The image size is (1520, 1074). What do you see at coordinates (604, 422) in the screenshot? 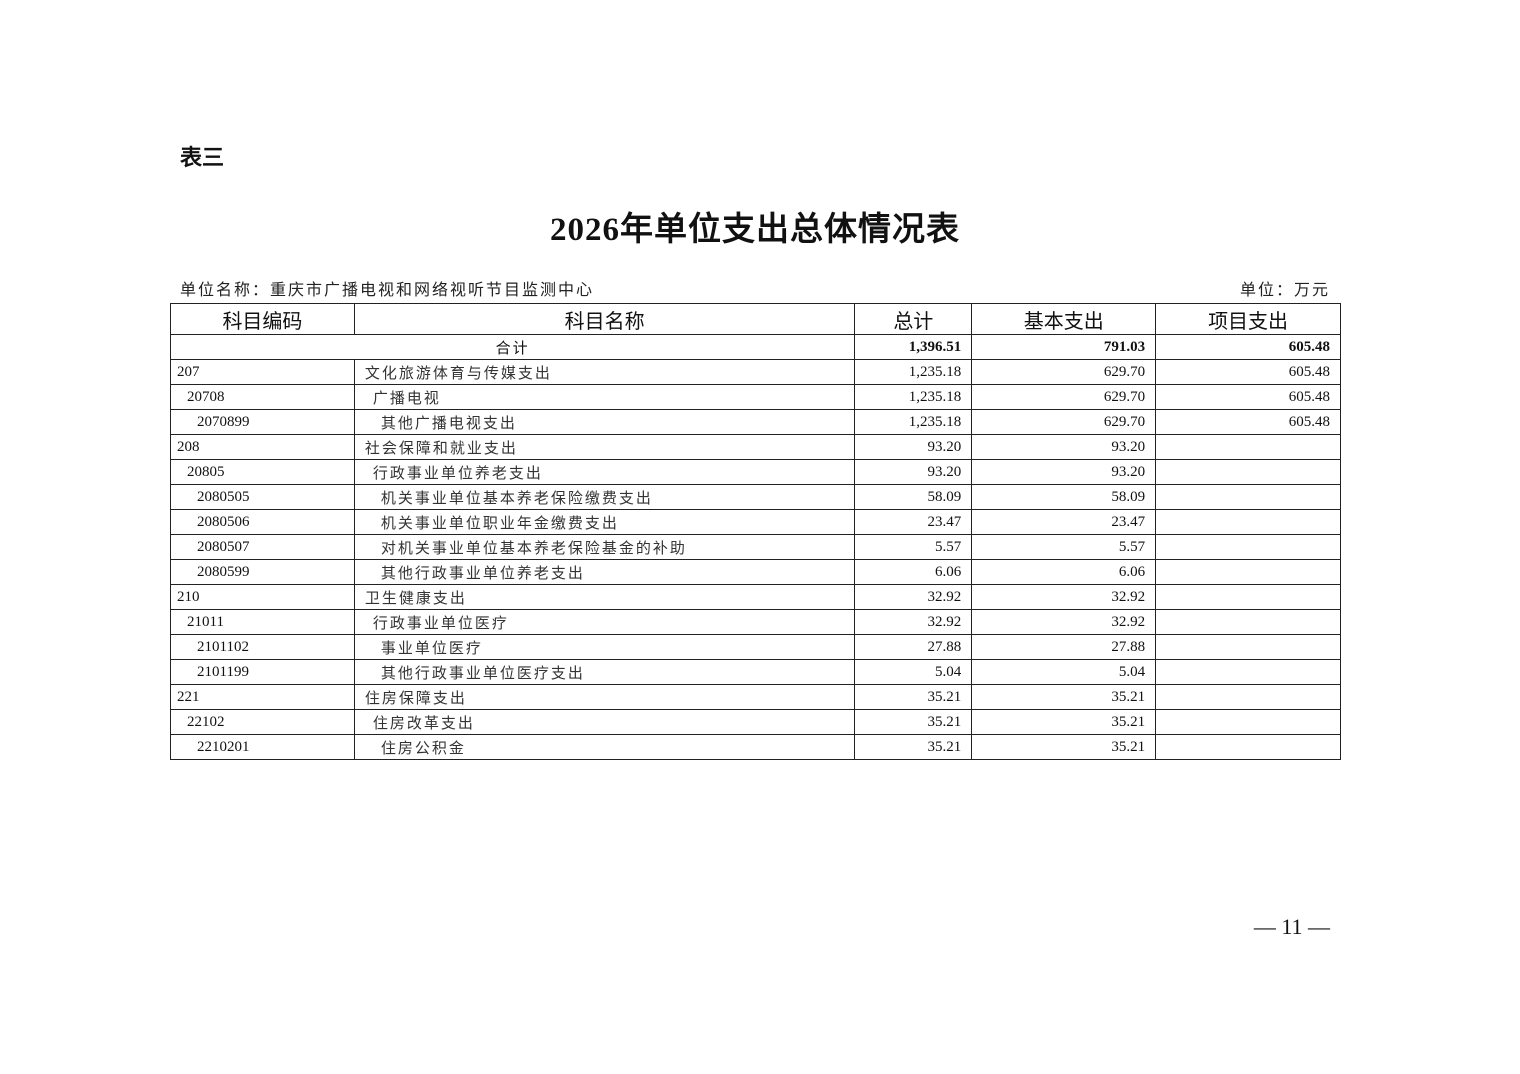
I see `cell-name: 其他广播电视支出` at bounding box center [604, 422].